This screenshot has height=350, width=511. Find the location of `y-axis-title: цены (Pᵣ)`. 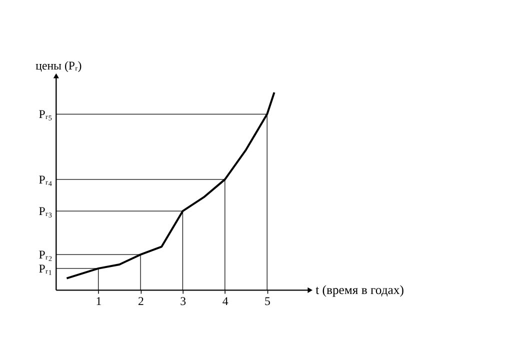

y-axis-title: цены (Pᵣ) is located at coordinates (59, 65).